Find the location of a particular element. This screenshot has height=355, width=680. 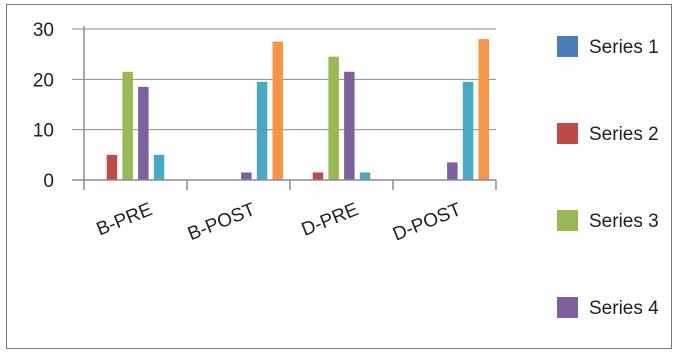

y-tick-label: 20 is located at coordinates (43, 80).